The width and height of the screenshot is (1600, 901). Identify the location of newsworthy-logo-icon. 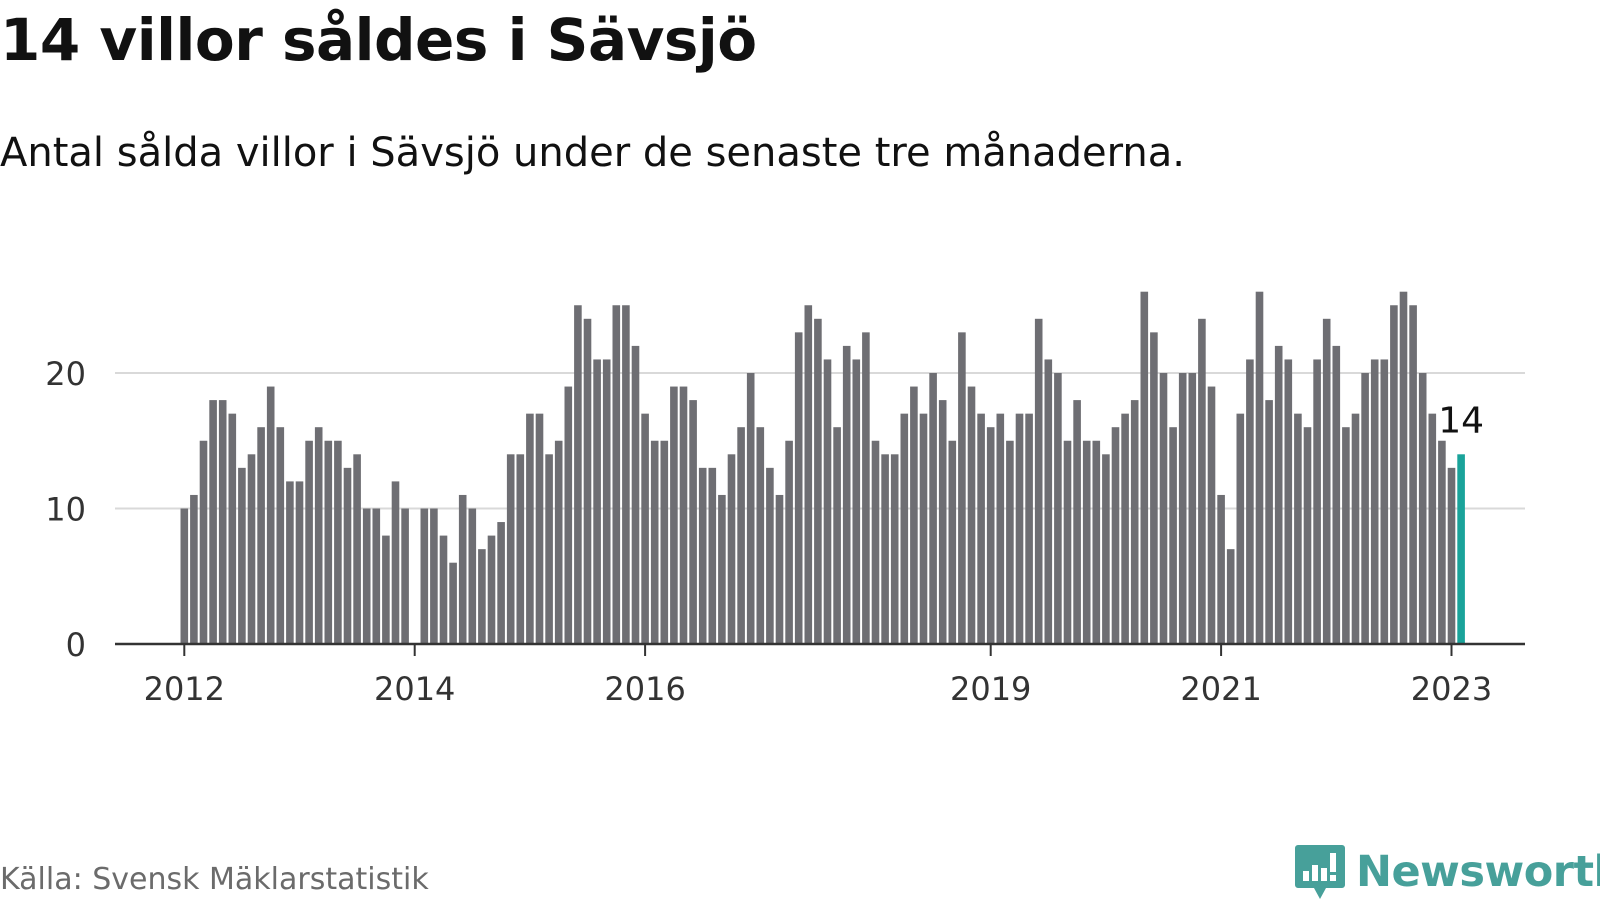
(1320, 872).